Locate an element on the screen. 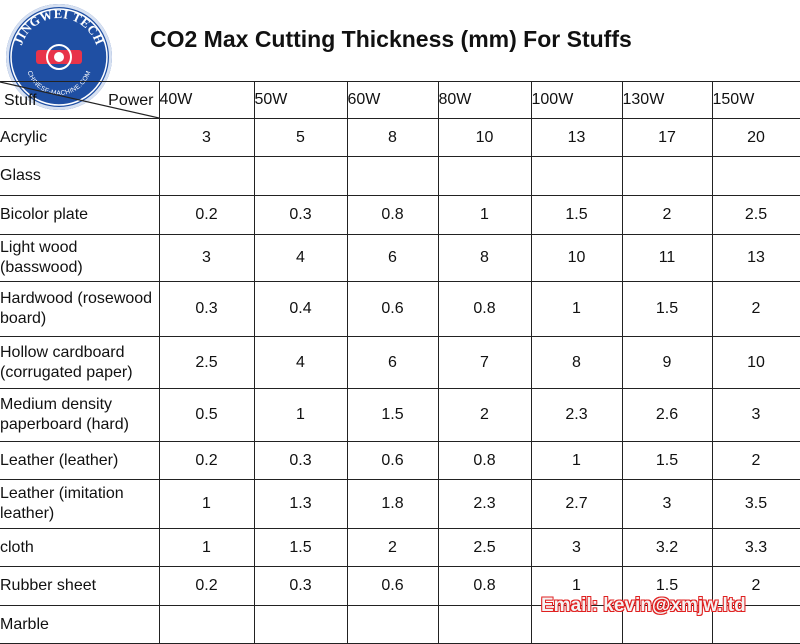 The image size is (800, 644). material-cell: Acrylic is located at coordinates (80, 137).